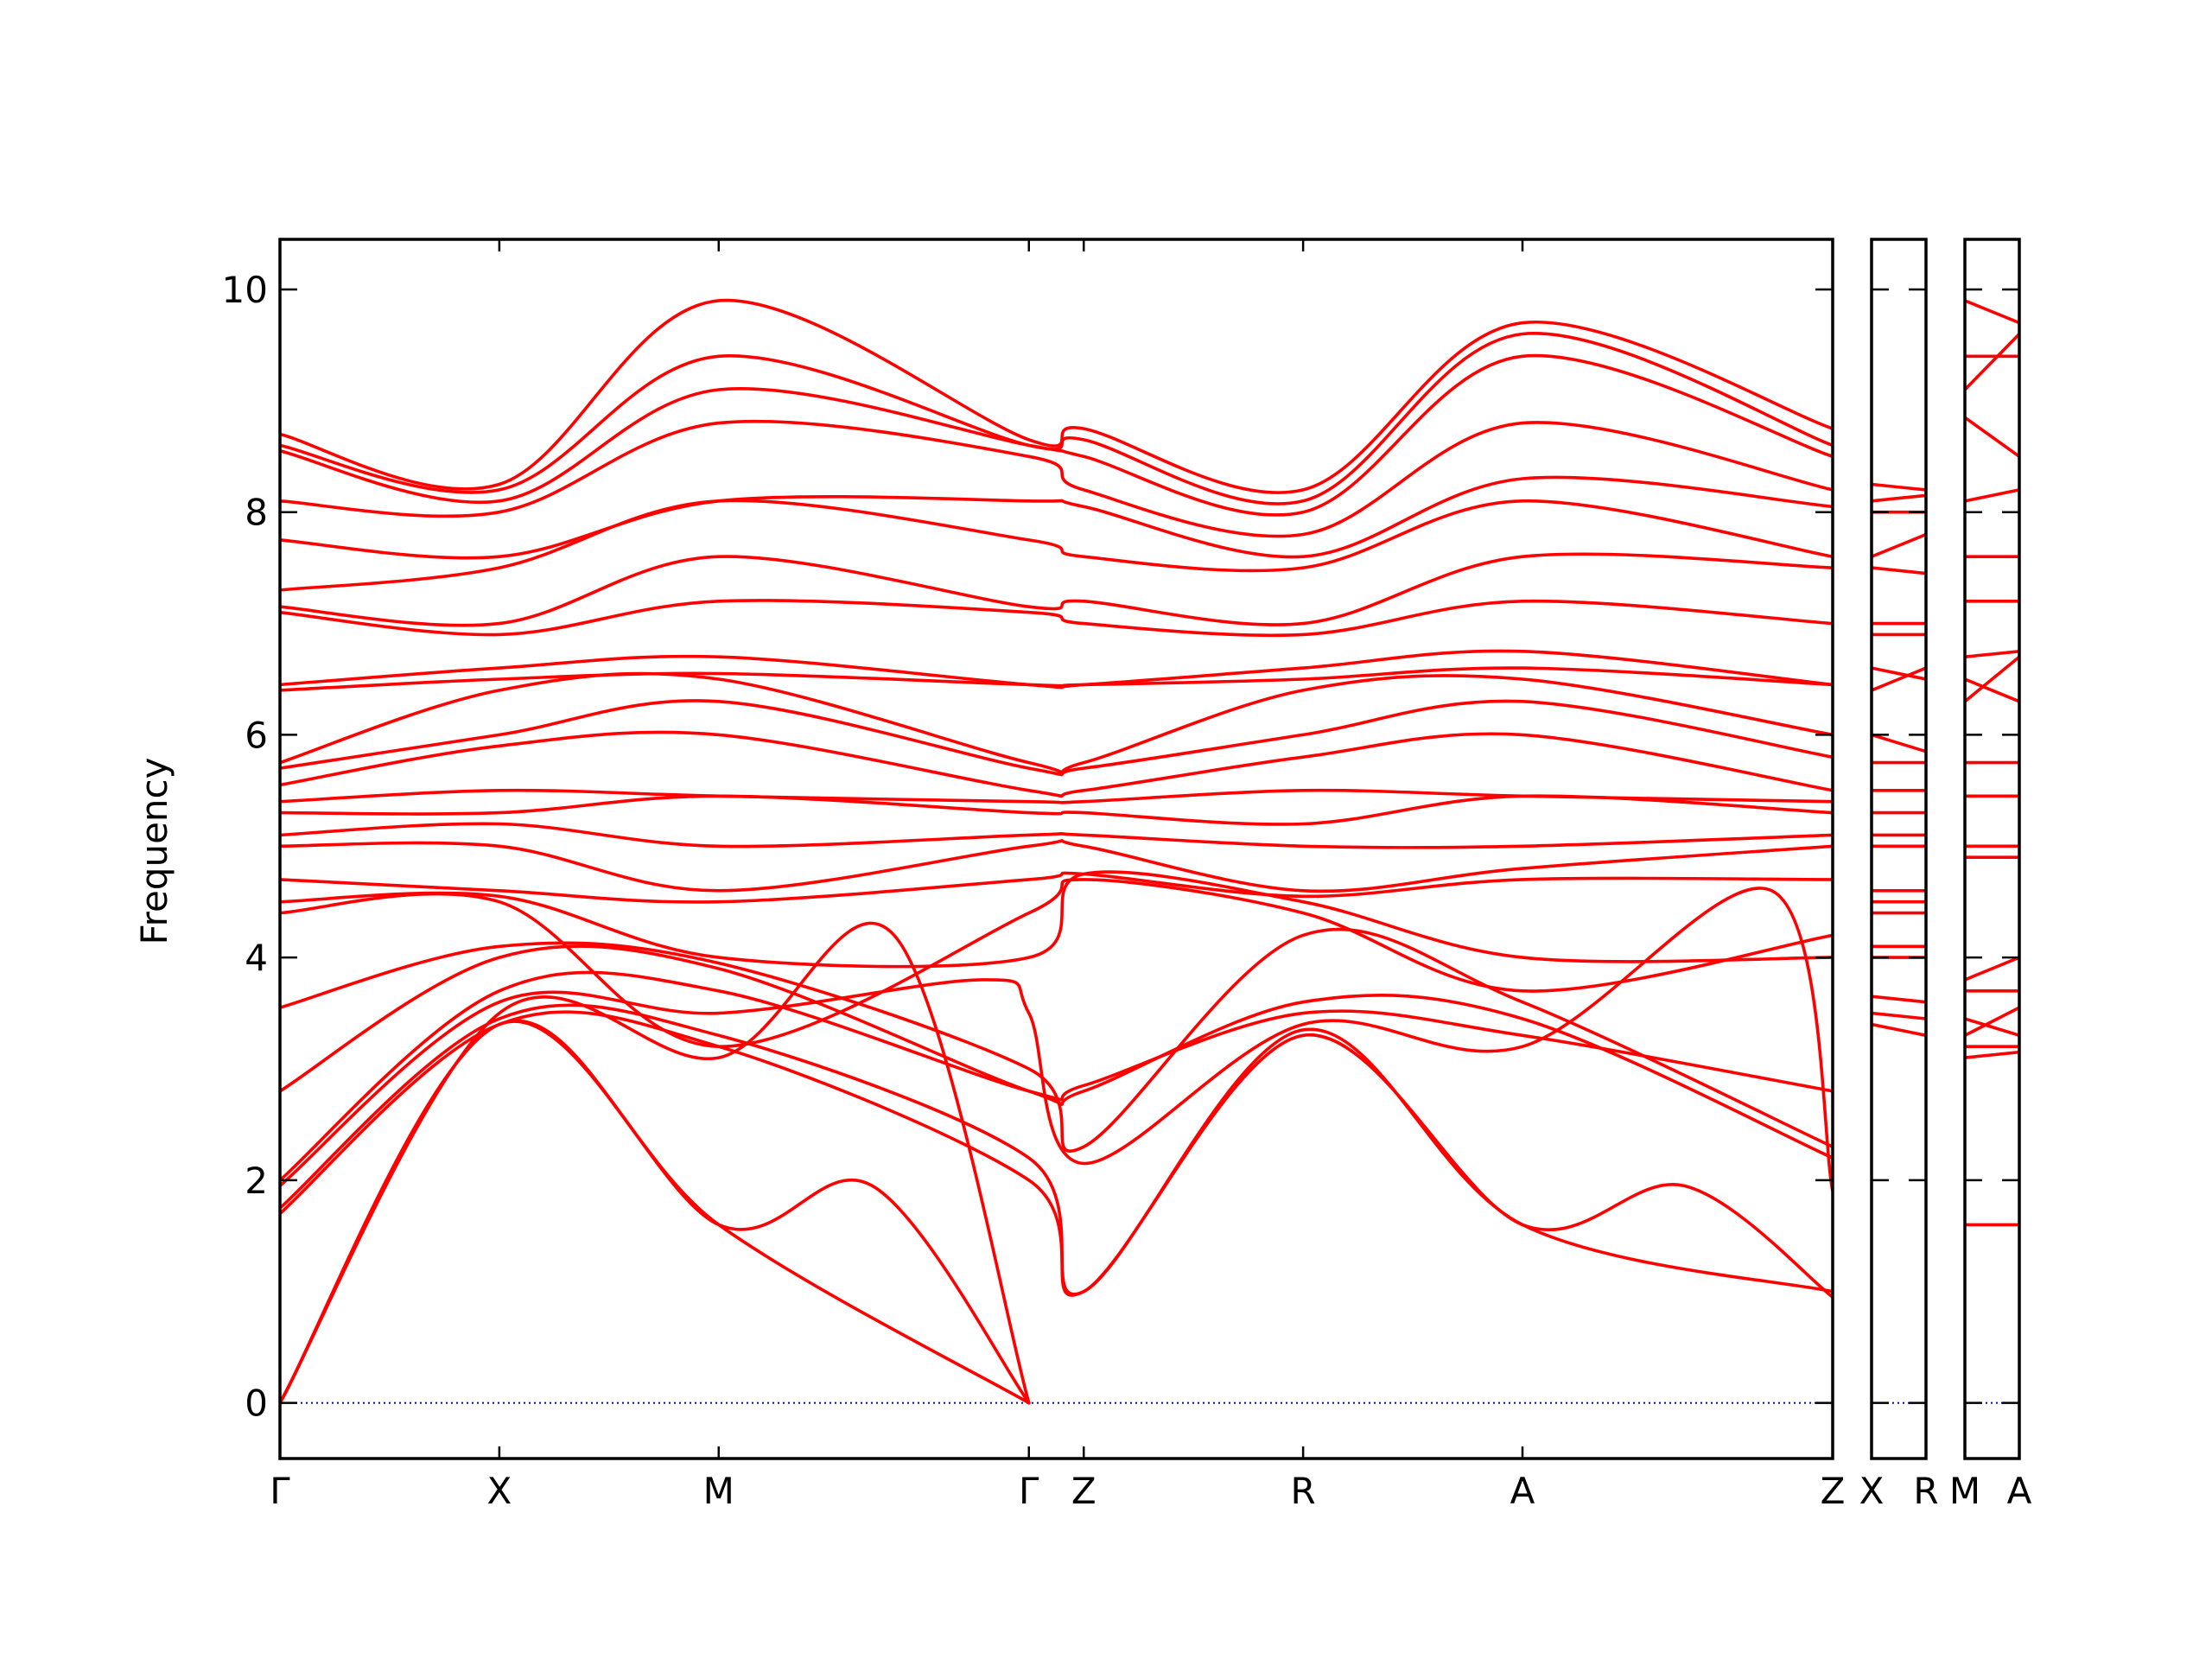 Image resolution: width=2212 pixels, height=1659 pixels. Describe the element at coordinates (256, 1181) in the screenshot. I see `y-tick-label: 2` at that location.